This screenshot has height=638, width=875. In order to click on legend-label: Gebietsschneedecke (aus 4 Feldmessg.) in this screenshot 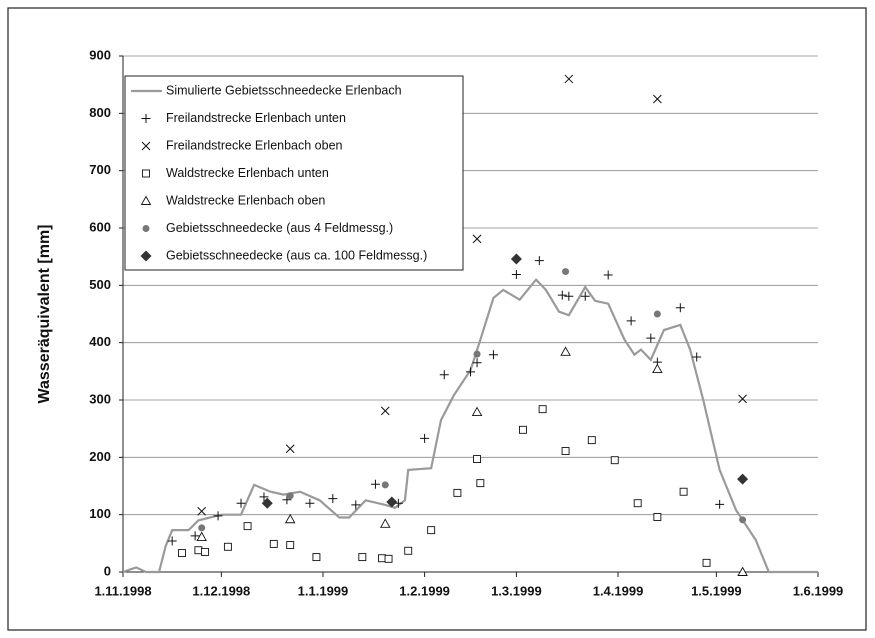, I will do `click(279, 228)`.